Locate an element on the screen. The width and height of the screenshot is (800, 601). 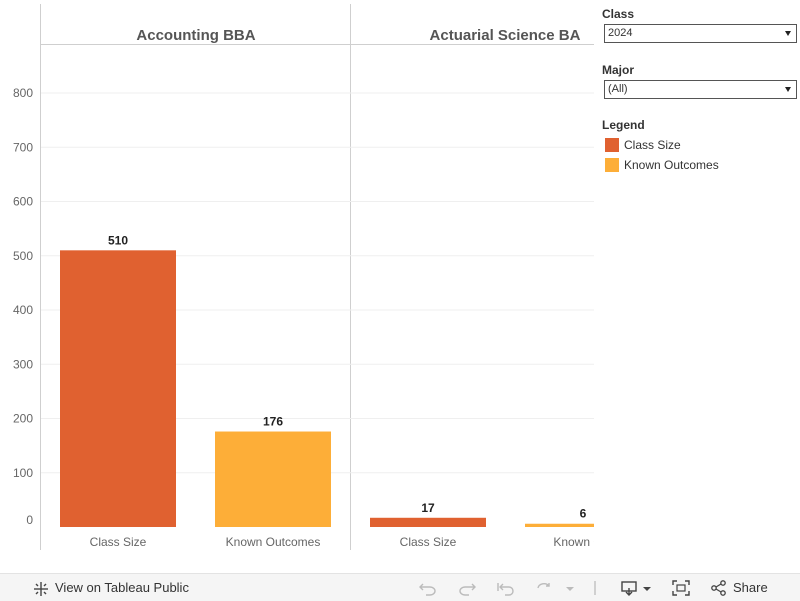
redo-button is located at coordinates (467, 587).